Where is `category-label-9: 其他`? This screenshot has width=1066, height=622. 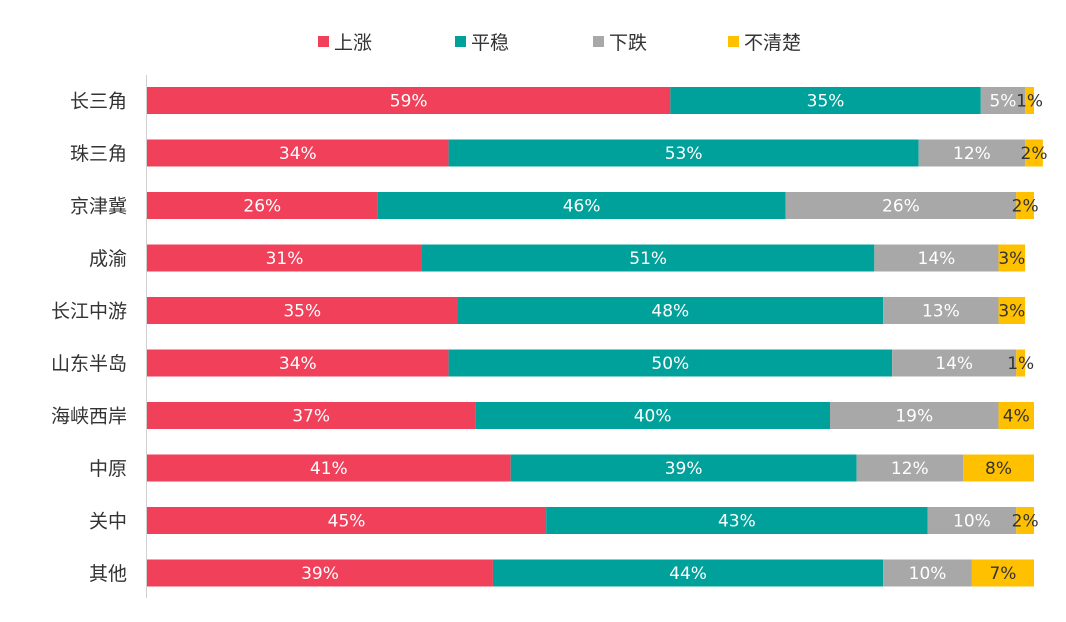
category-label-9: 其他 is located at coordinates (108, 574).